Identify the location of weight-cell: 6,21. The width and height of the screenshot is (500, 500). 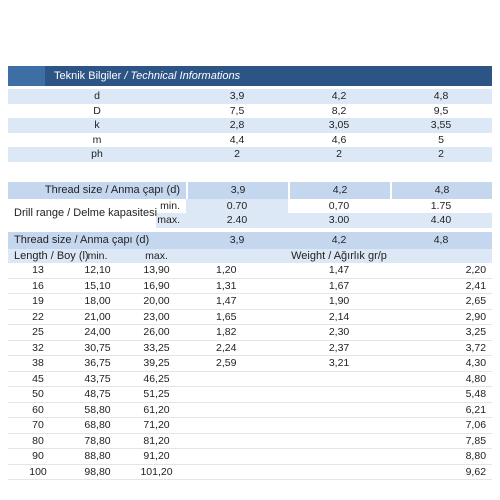
(441, 410).